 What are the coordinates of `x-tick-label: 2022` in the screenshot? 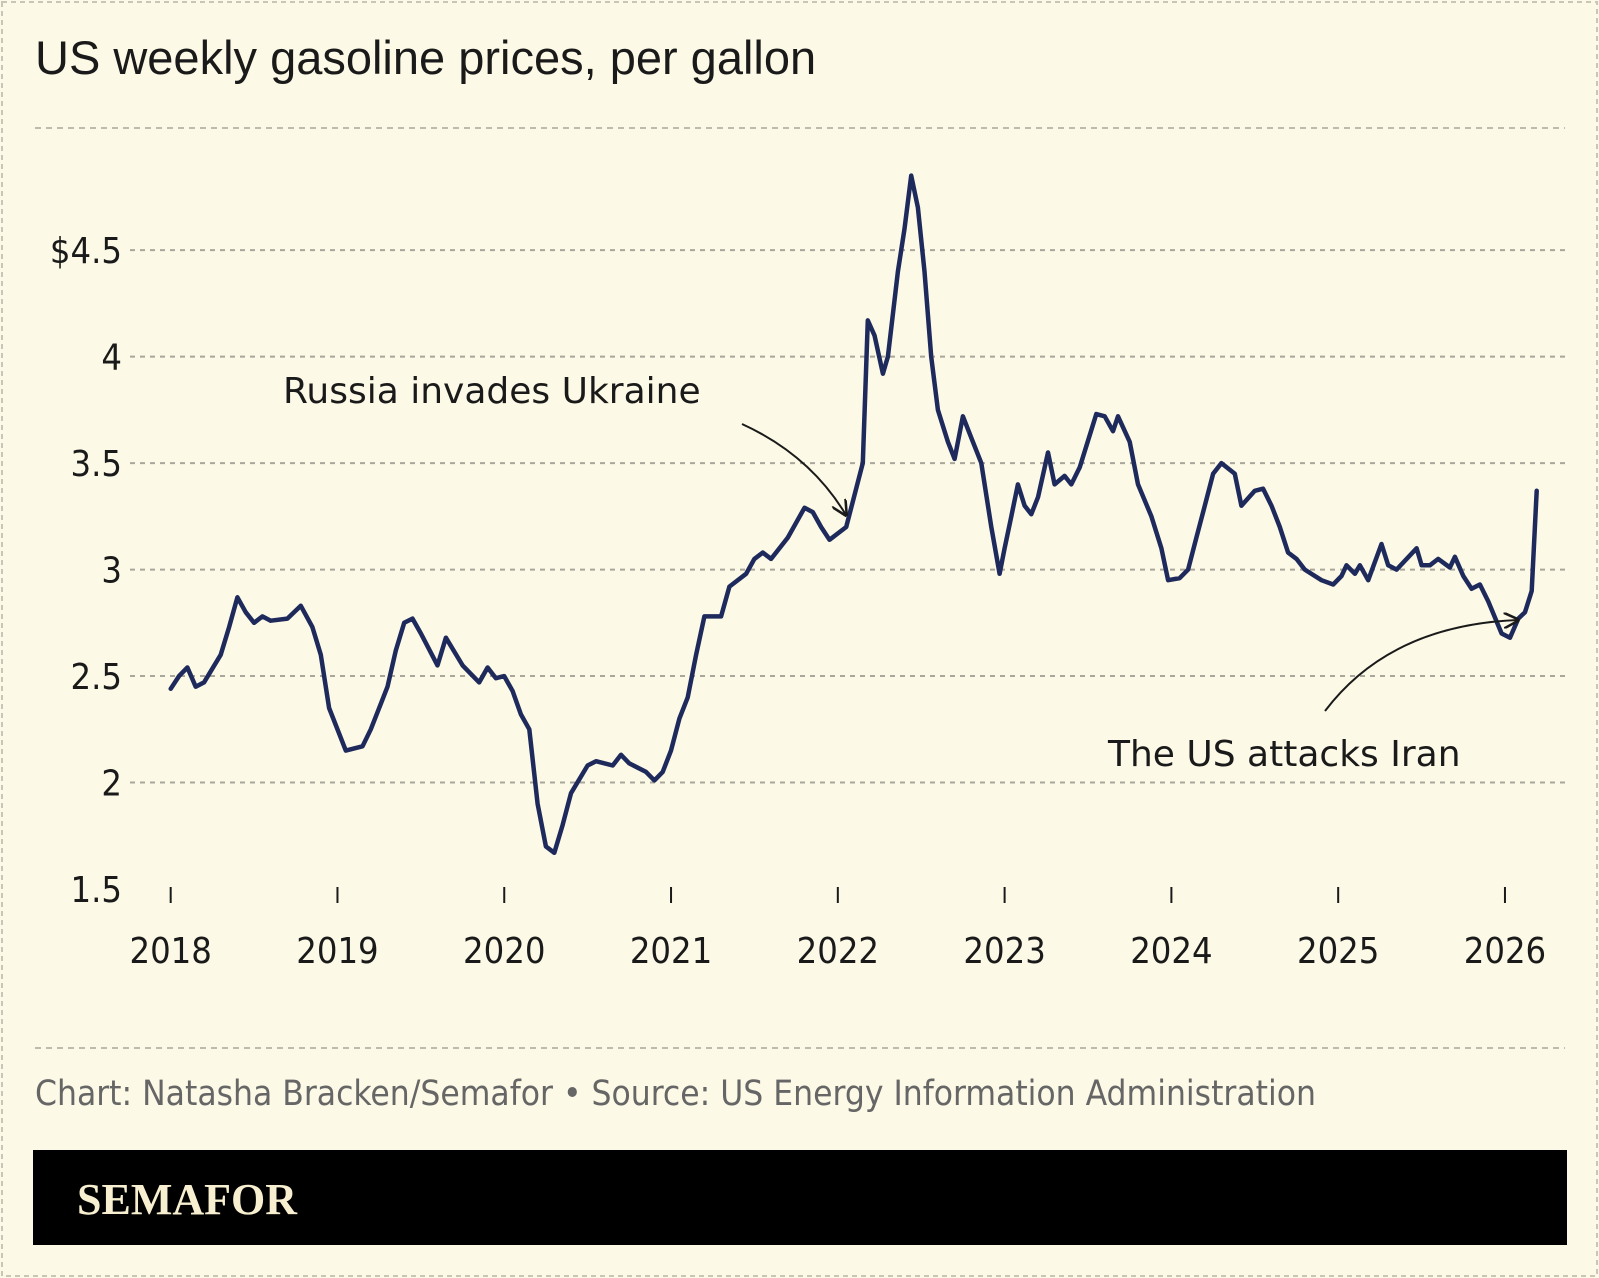 It's located at (838, 951).